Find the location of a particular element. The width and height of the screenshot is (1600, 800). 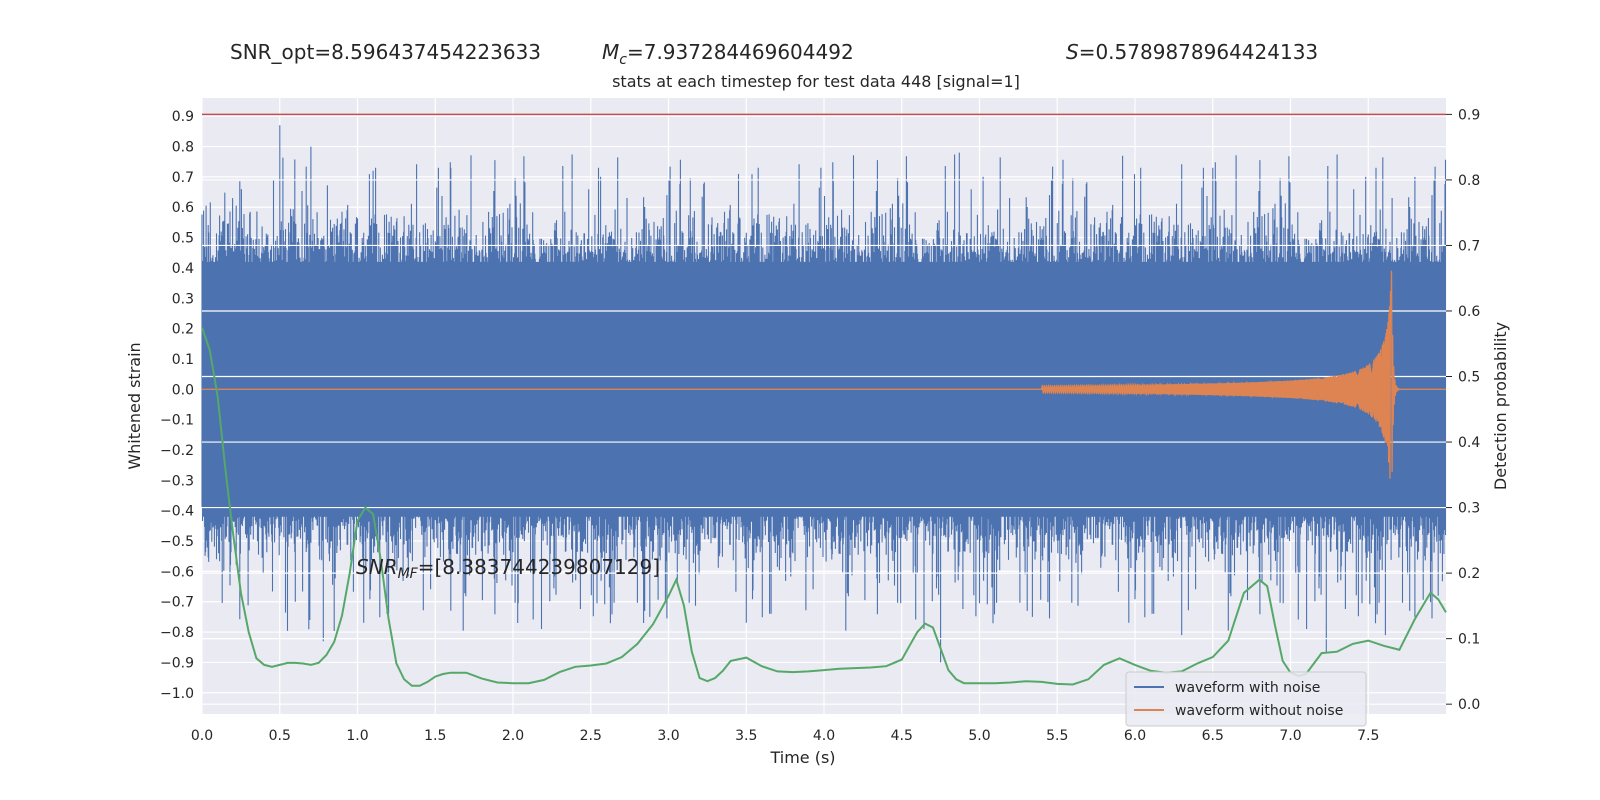

y-right-tick-label: 0.3 is located at coordinates (1469, 509).